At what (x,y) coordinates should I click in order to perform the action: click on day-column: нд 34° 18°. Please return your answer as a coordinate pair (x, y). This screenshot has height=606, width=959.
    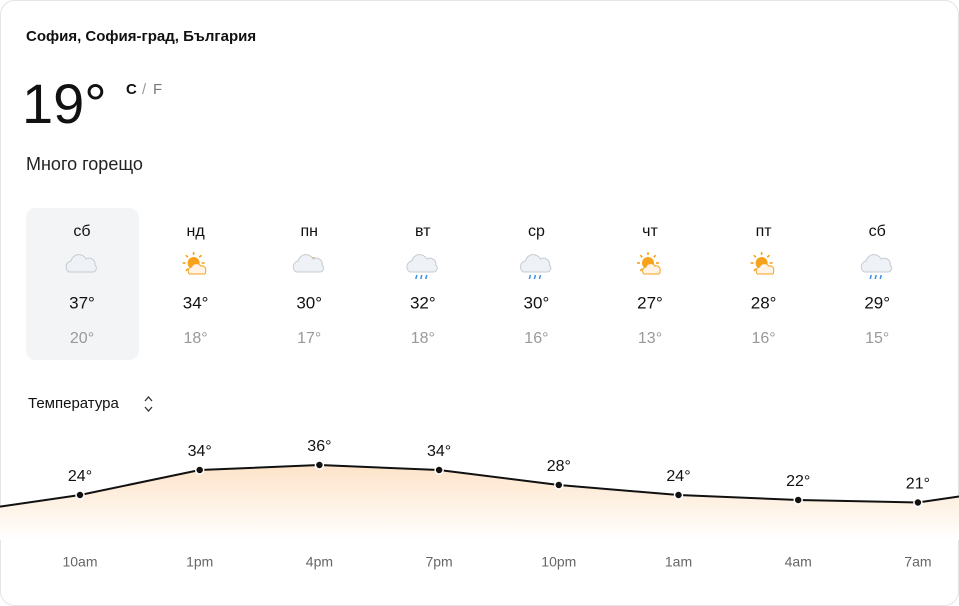
    Looking at the image, I should click on (195, 285).